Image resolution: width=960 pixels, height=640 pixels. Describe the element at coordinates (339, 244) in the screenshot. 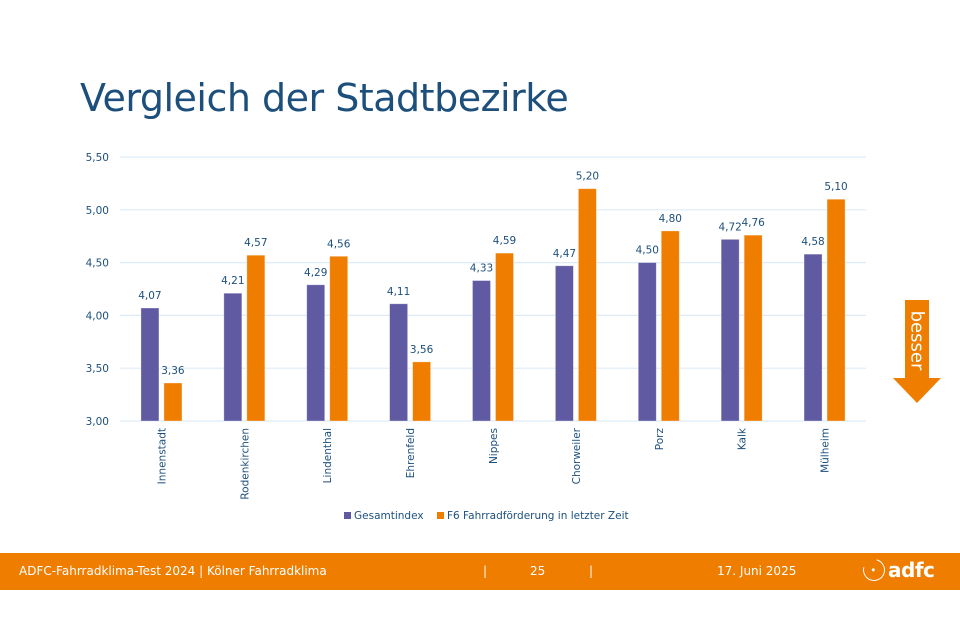

I see `data-label: 4,56` at that location.